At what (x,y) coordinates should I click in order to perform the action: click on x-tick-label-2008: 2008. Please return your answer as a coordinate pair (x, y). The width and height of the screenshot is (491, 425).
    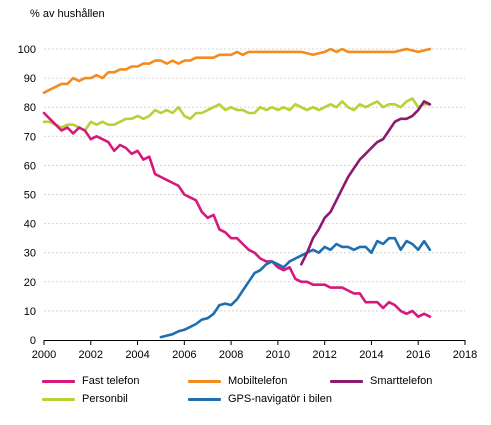
    Looking at the image, I should click on (231, 355).